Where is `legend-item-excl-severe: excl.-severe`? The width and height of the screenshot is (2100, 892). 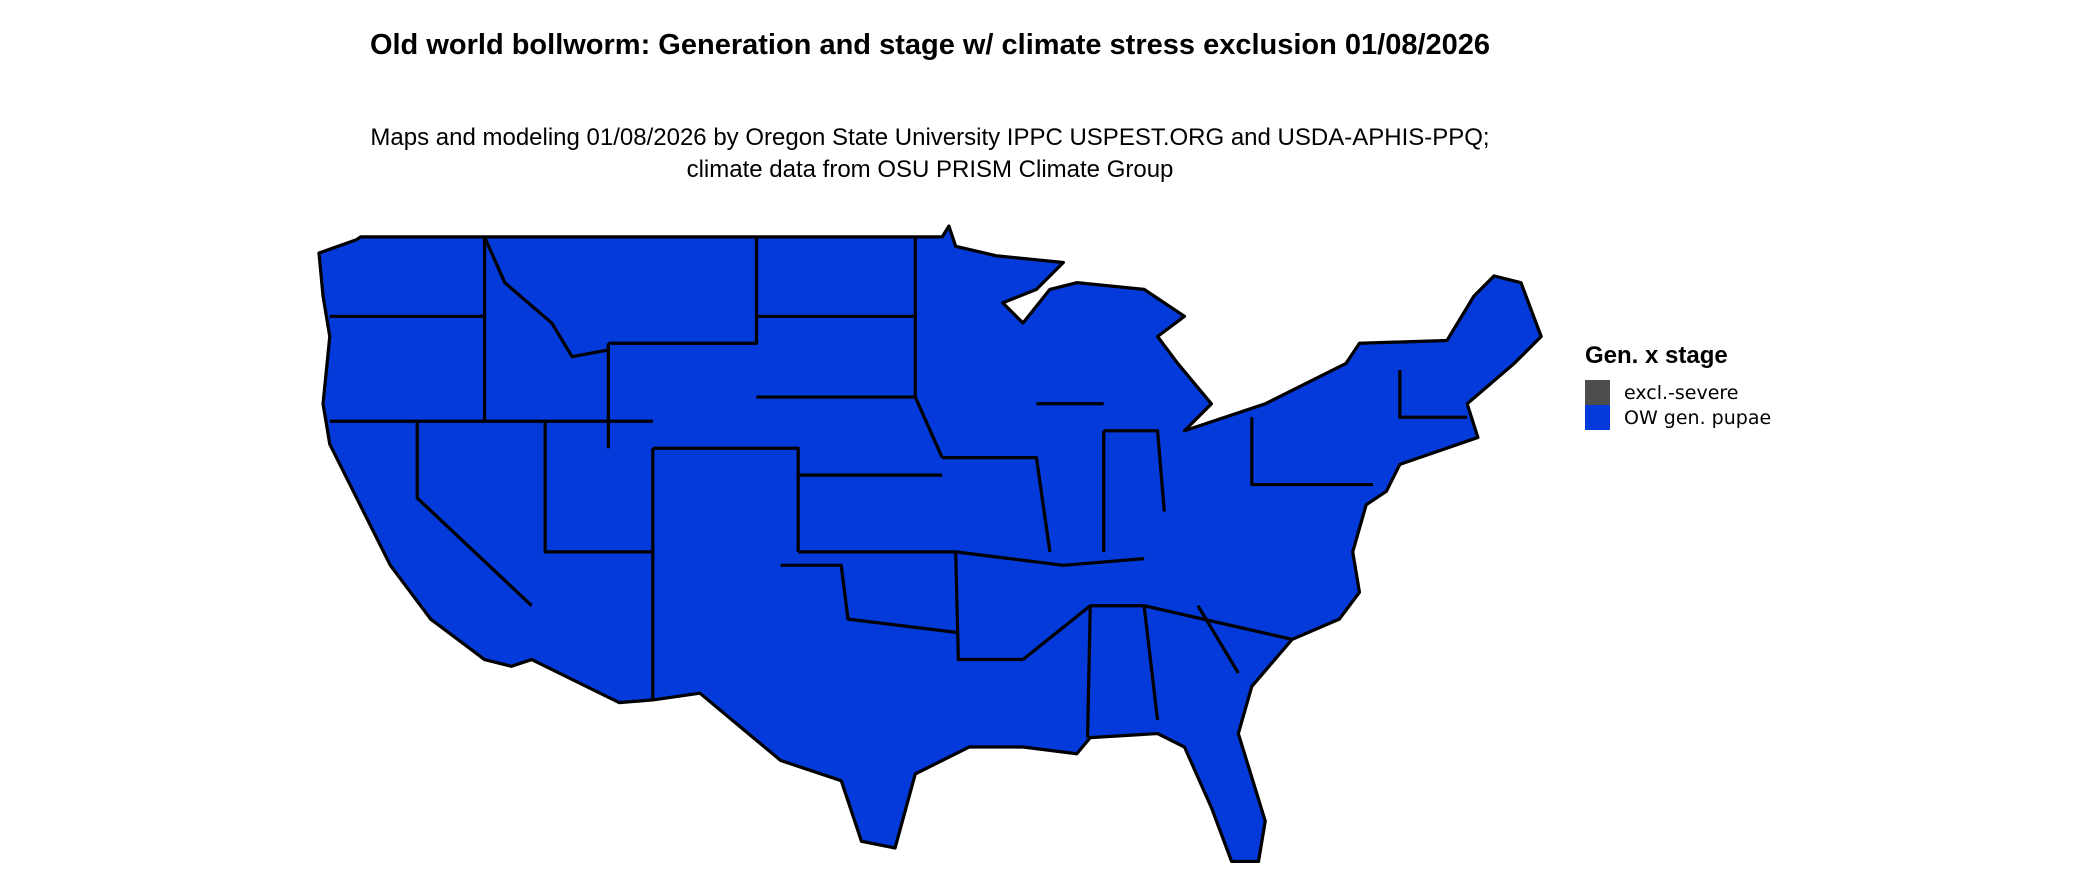
legend-item-excl-severe: excl.-severe is located at coordinates (1678, 392).